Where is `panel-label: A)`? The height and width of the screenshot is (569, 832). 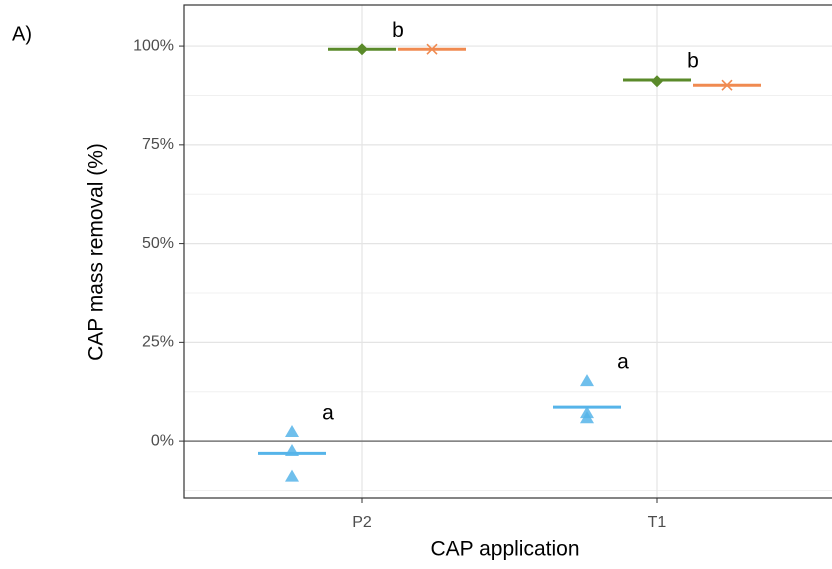
panel-label: A) is located at coordinates (22, 34).